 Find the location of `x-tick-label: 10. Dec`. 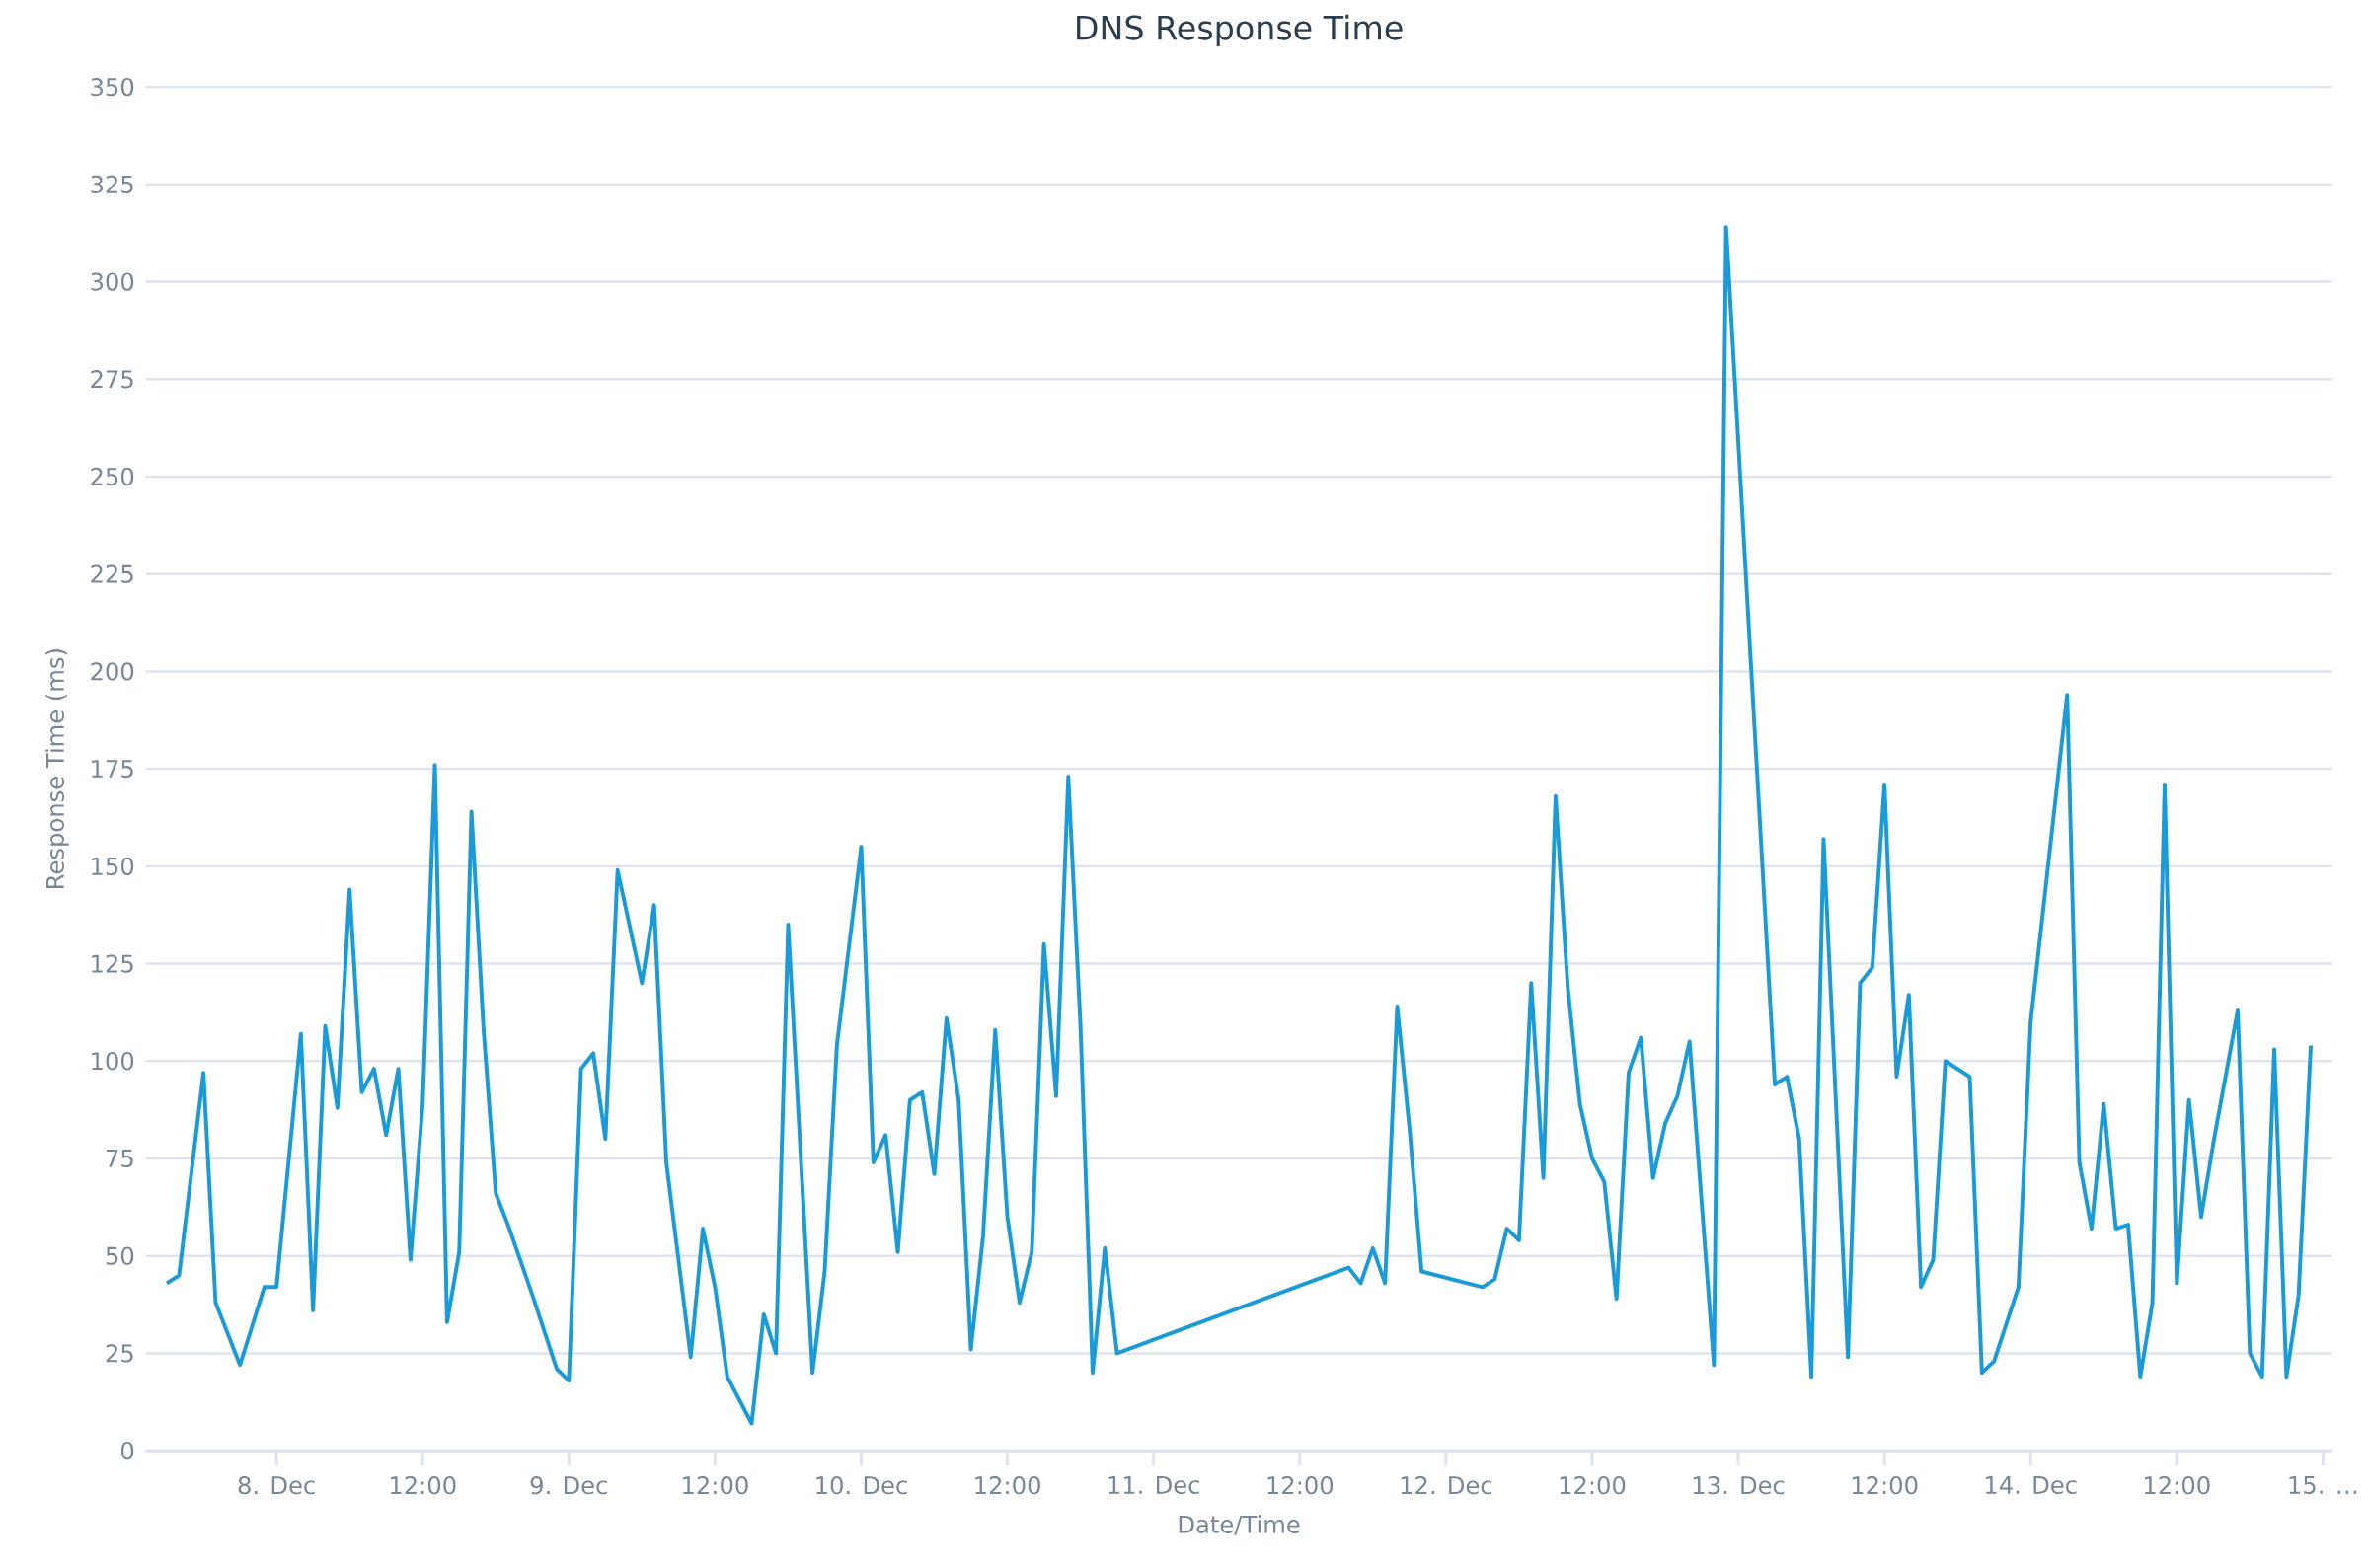

x-tick-label: 10. Dec is located at coordinates (861, 1486).